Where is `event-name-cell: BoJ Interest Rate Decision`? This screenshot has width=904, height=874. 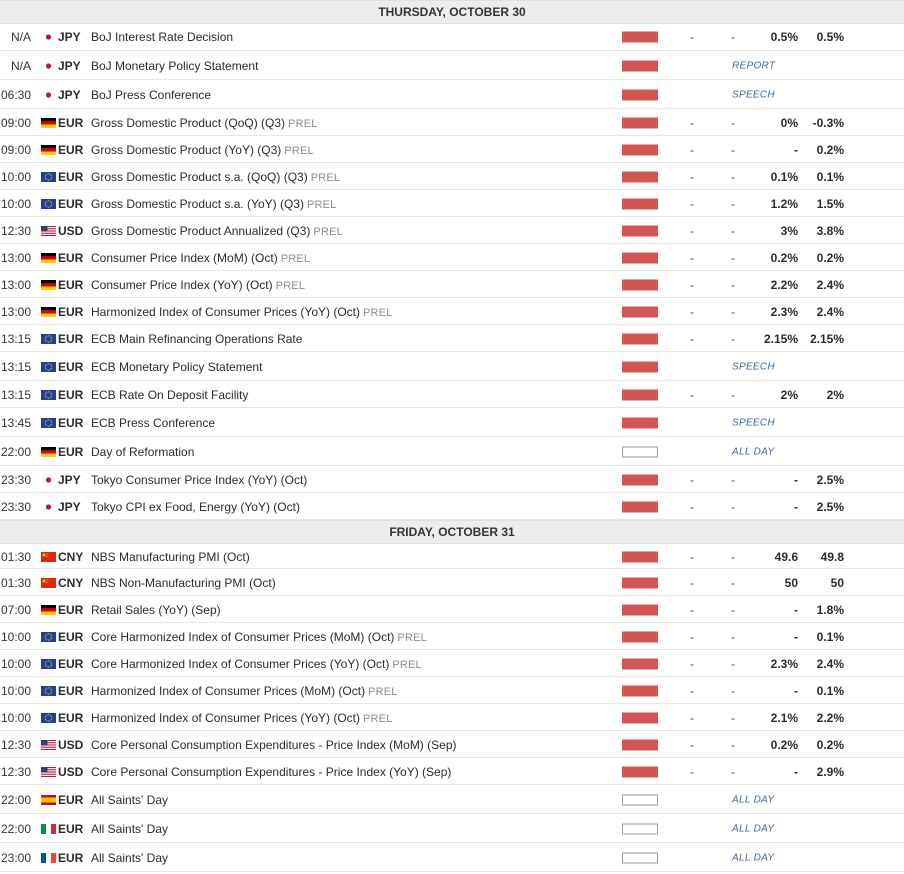 event-name-cell: BoJ Interest Rate Decision is located at coordinates (162, 37).